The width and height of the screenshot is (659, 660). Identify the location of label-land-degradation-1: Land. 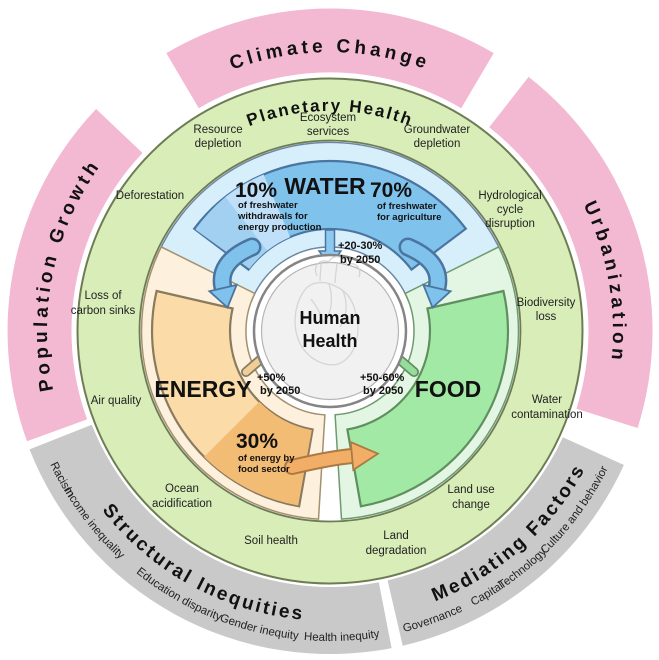
(396, 536).